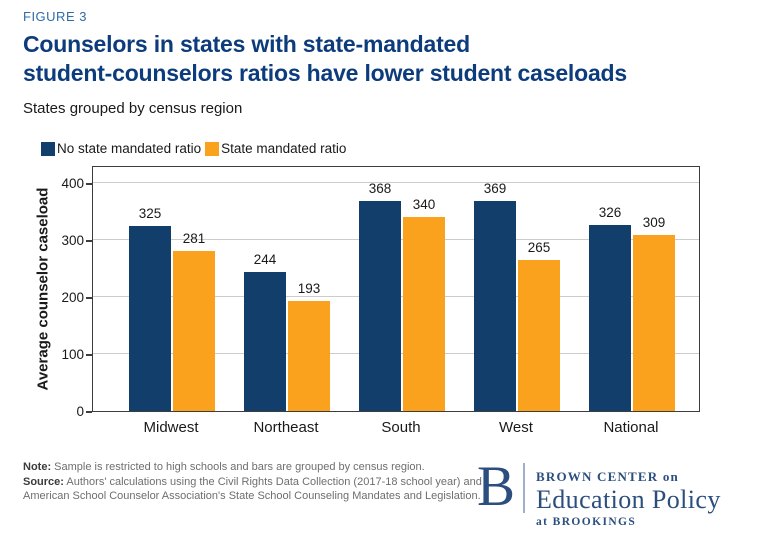  Describe the element at coordinates (150, 318) in the screenshot. I see `bar-midwest-no-mandate` at that location.